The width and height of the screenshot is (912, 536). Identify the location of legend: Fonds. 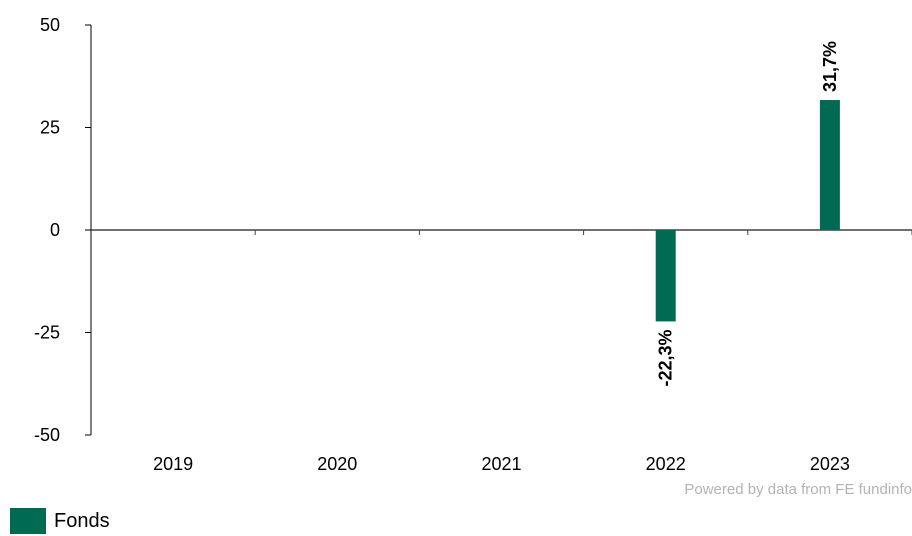
(60, 521).